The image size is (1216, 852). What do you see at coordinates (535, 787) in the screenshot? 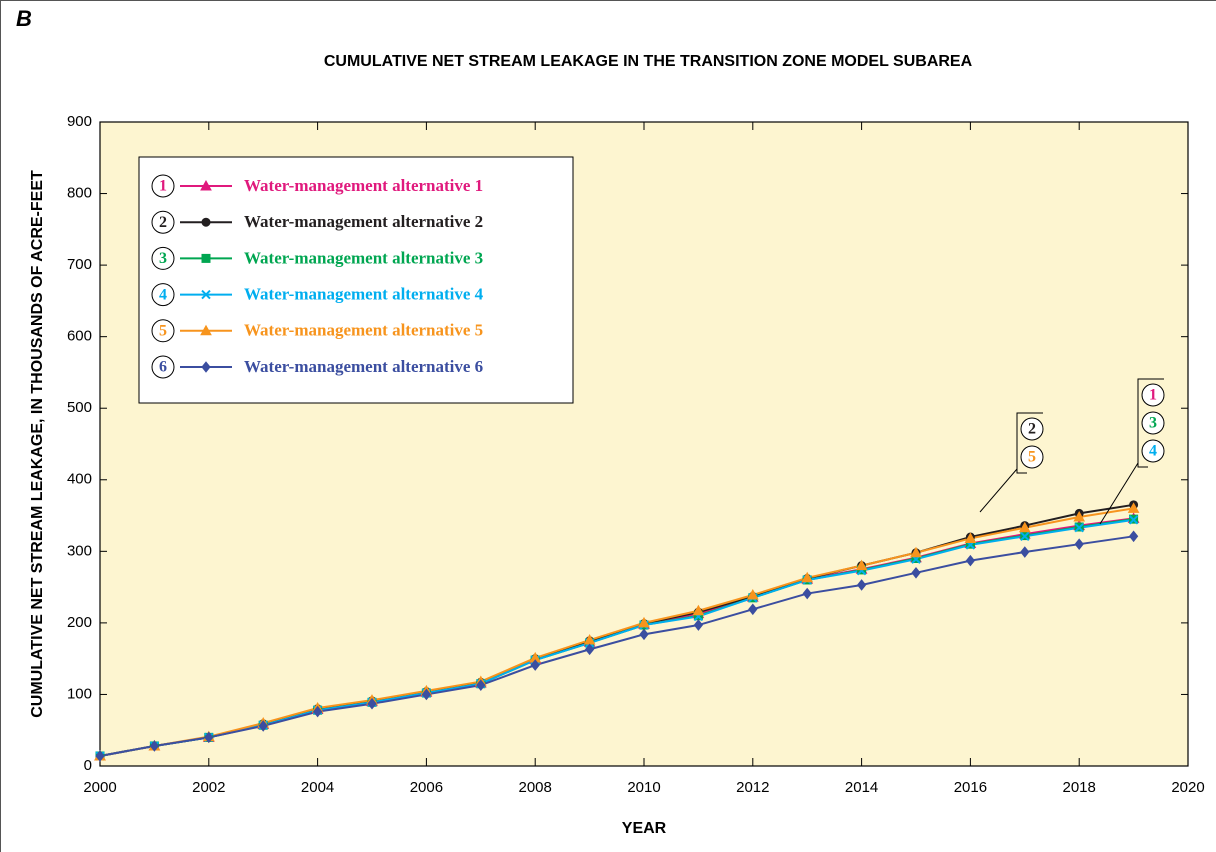
I see `x-tick-label: 2008` at bounding box center [535, 787].